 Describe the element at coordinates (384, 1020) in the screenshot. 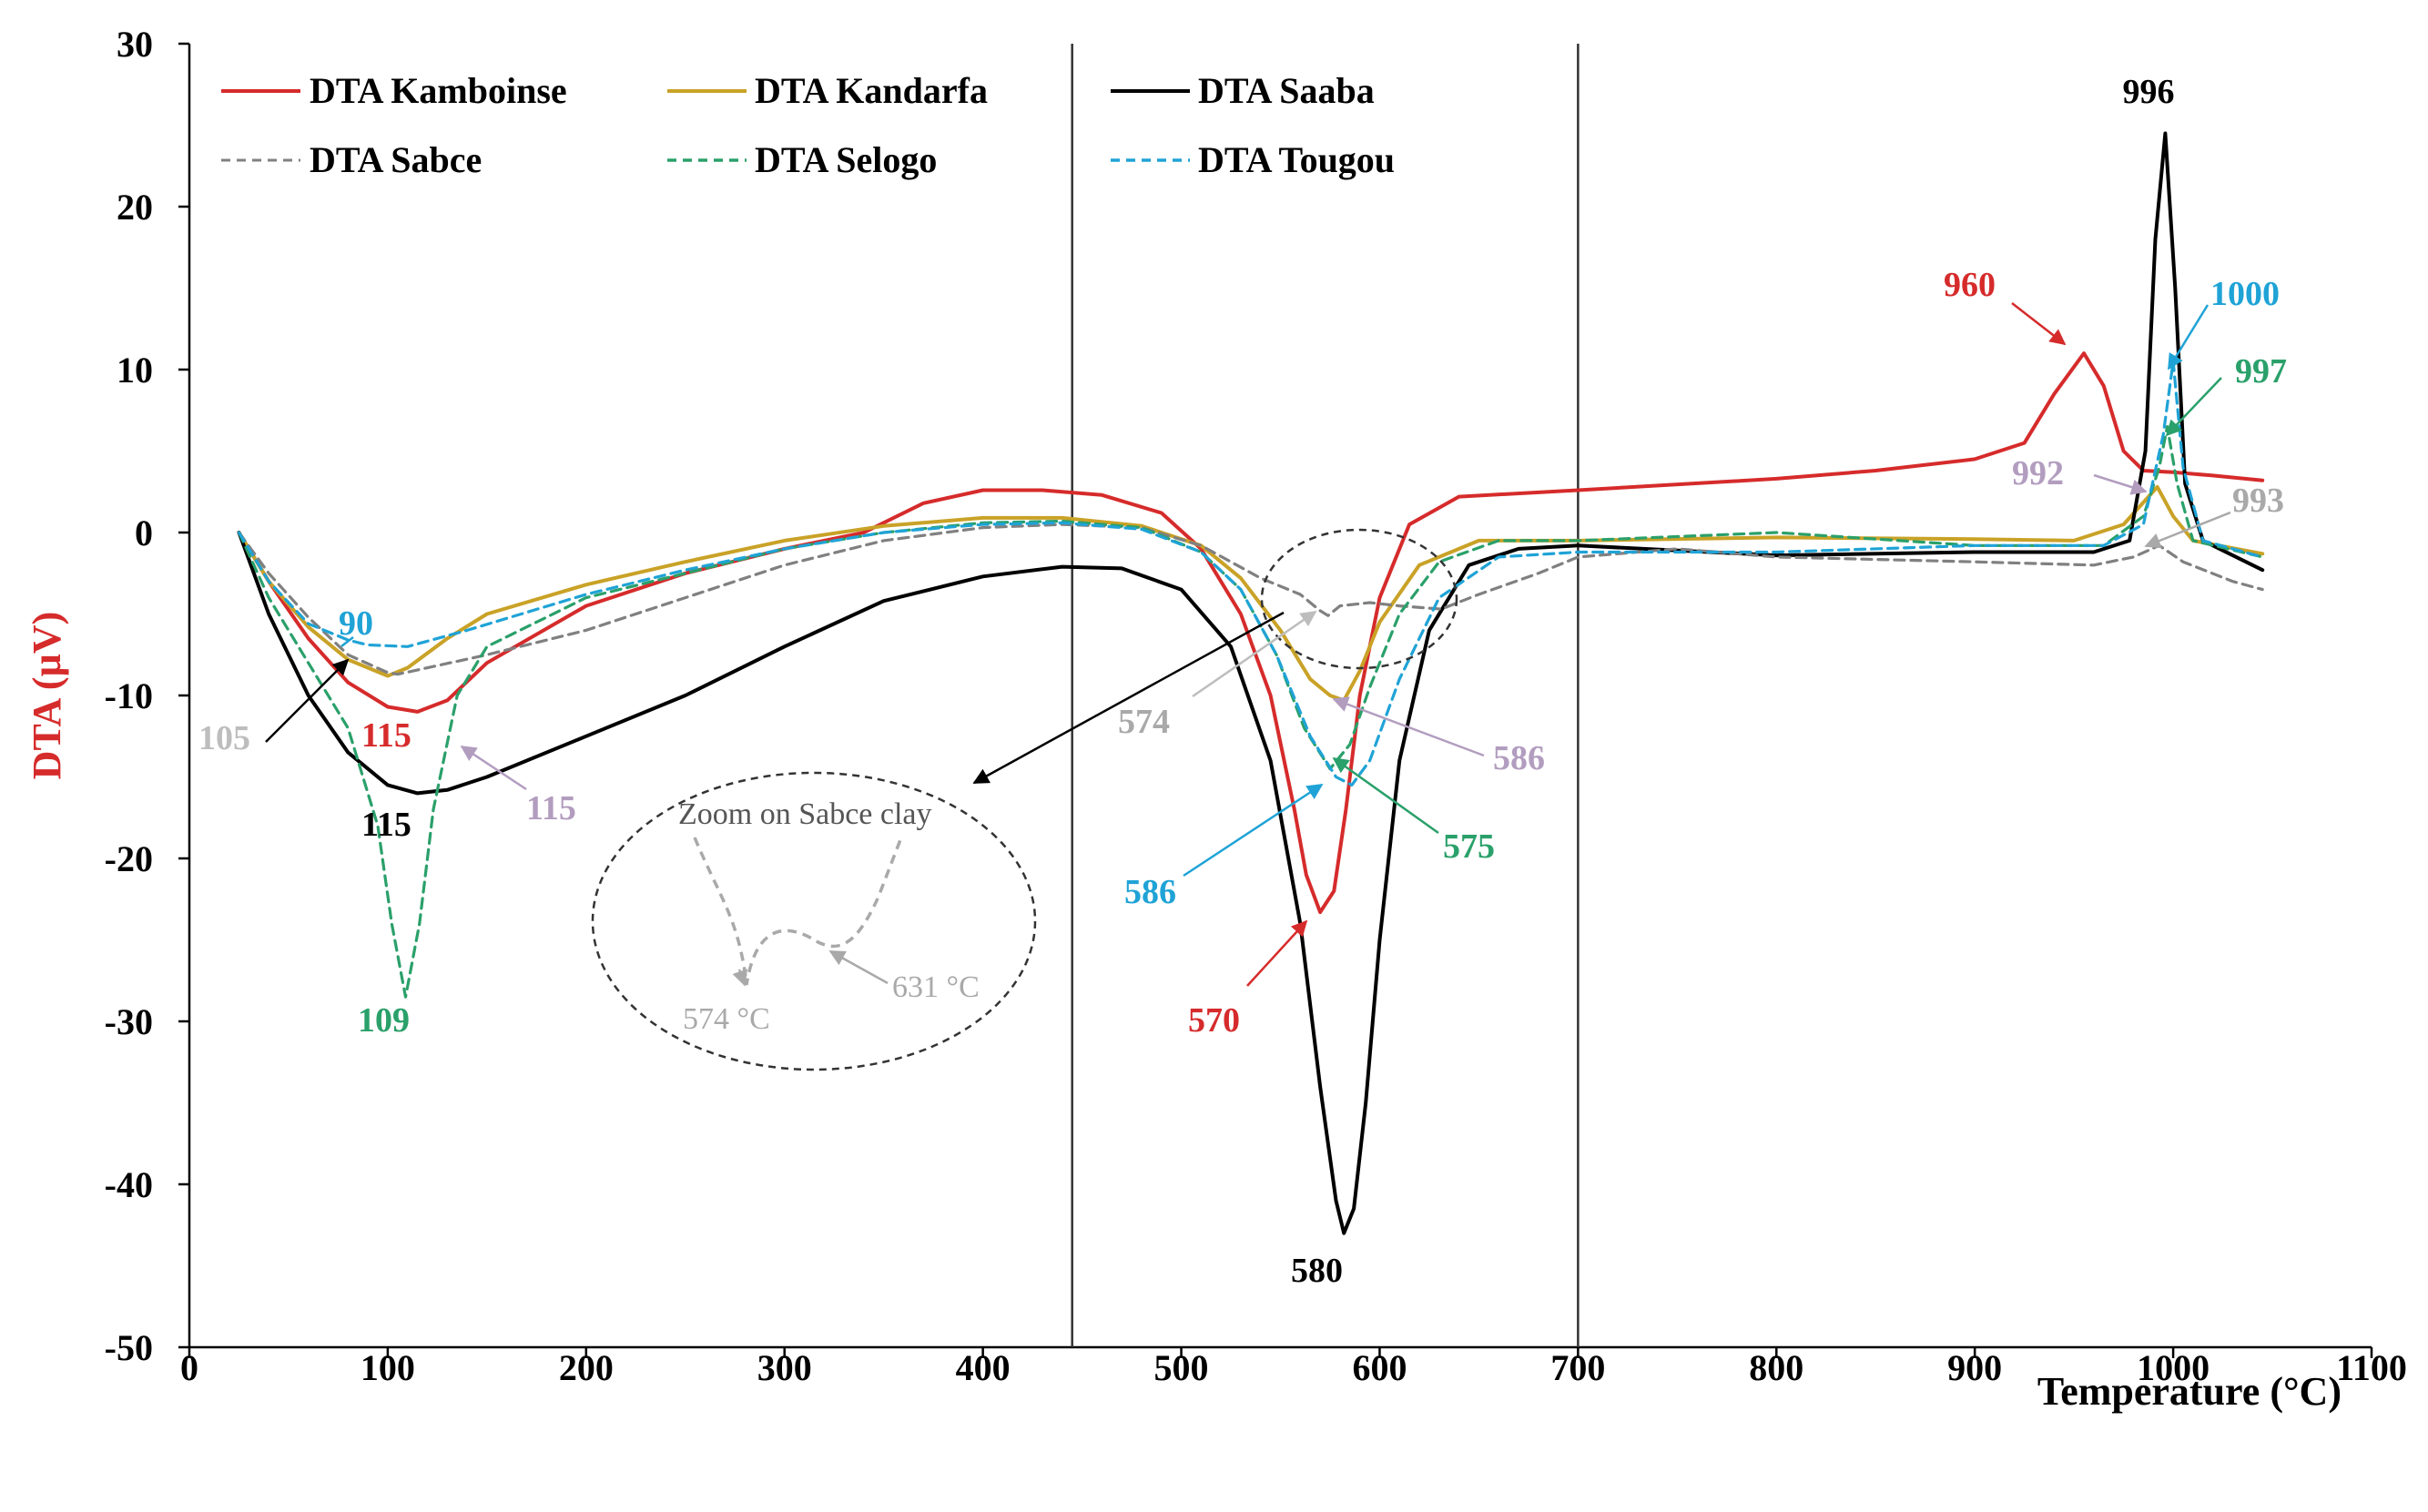

I see `peak-label-109-selogo: 109` at that location.